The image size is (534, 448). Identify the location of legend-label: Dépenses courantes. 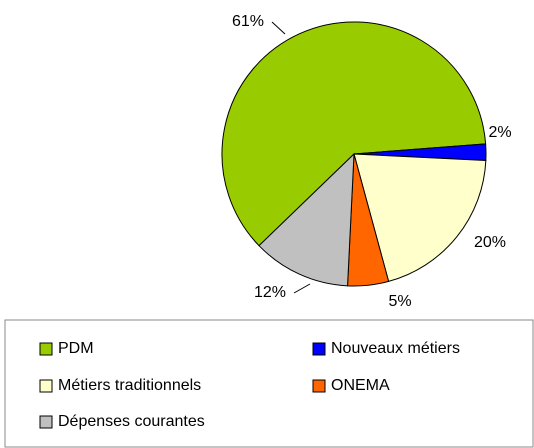
(131, 421).